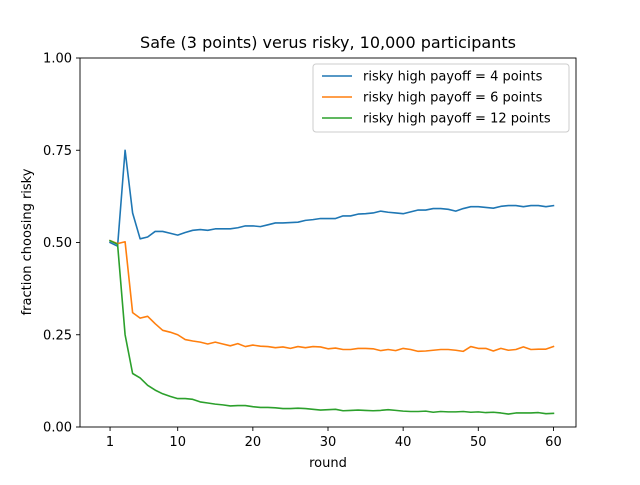 Image resolution: width=640 pixels, height=485 pixels. Describe the element at coordinates (253, 442) in the screenshot. I see `x-tick-label: 20` at that location.